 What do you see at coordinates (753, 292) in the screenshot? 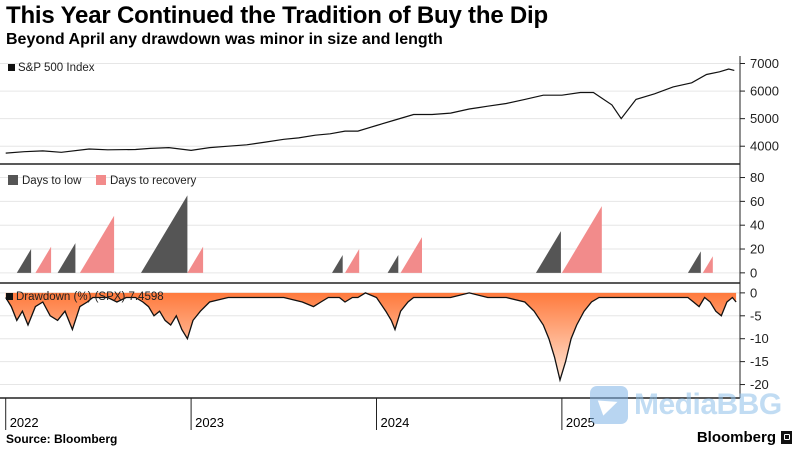
I see `drawdown-tick-label: 0` at bounding box center [753, 292].